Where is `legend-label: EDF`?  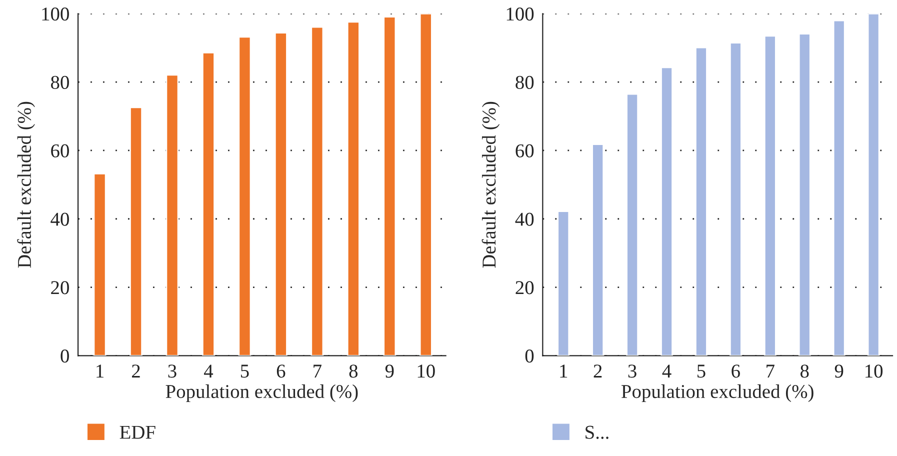
legend-label: EDF is located at coordinates (138, 432).